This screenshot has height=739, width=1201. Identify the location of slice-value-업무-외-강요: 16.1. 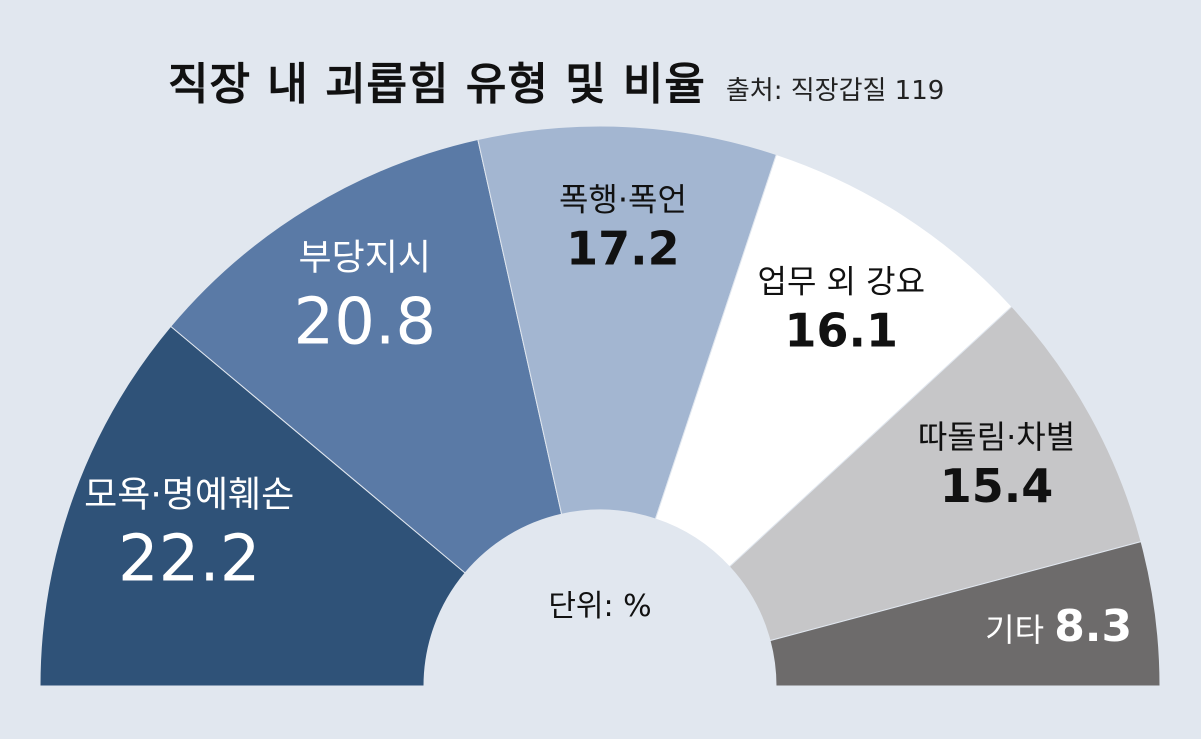
(842, 330).